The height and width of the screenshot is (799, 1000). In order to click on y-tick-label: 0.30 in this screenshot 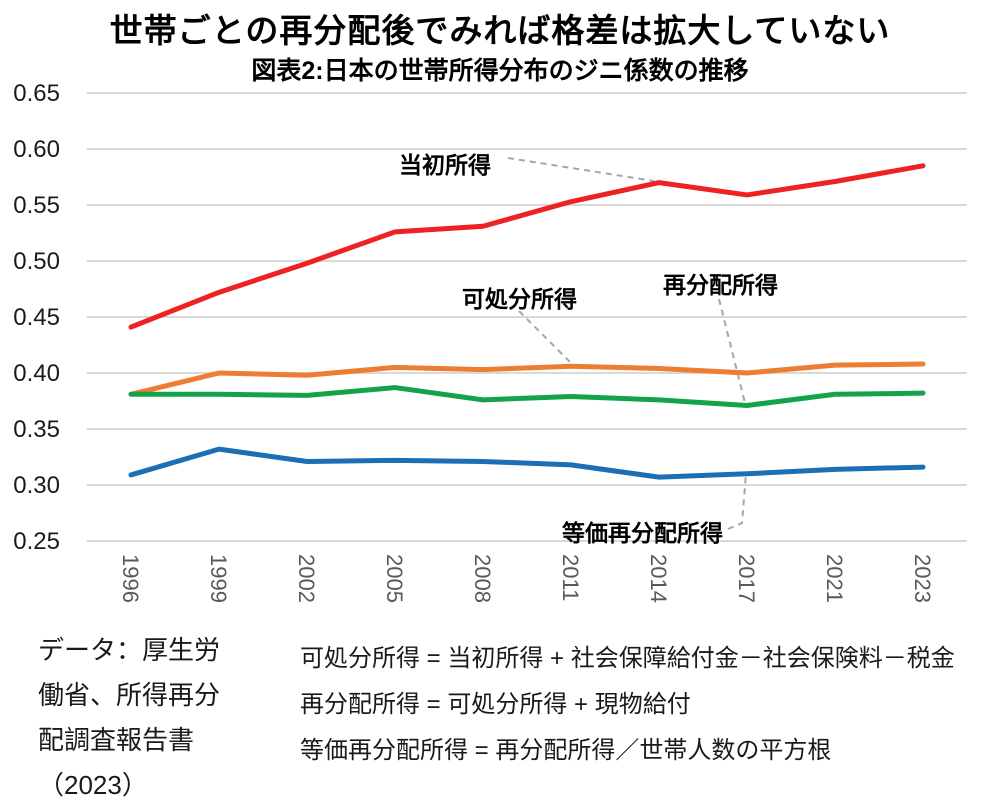, I will do `click(36, 485)`.